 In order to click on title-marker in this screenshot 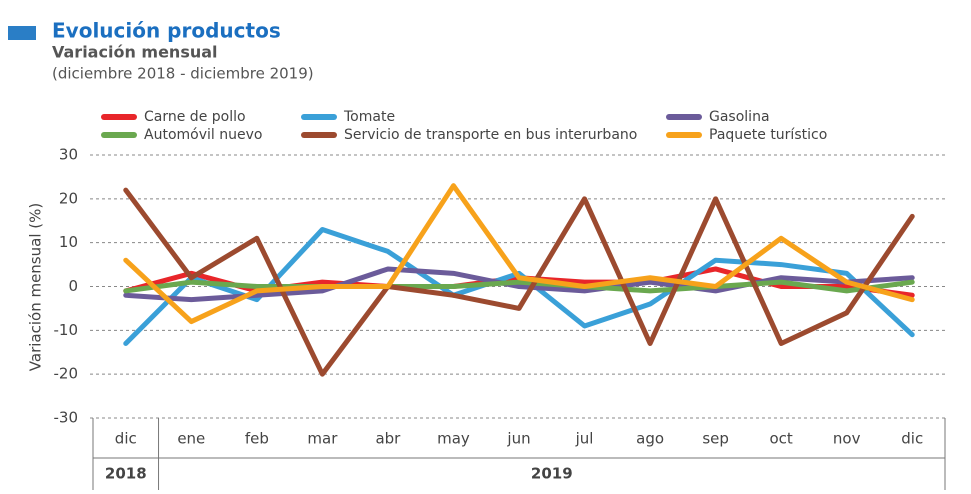, I will do `click(22, 33)`.